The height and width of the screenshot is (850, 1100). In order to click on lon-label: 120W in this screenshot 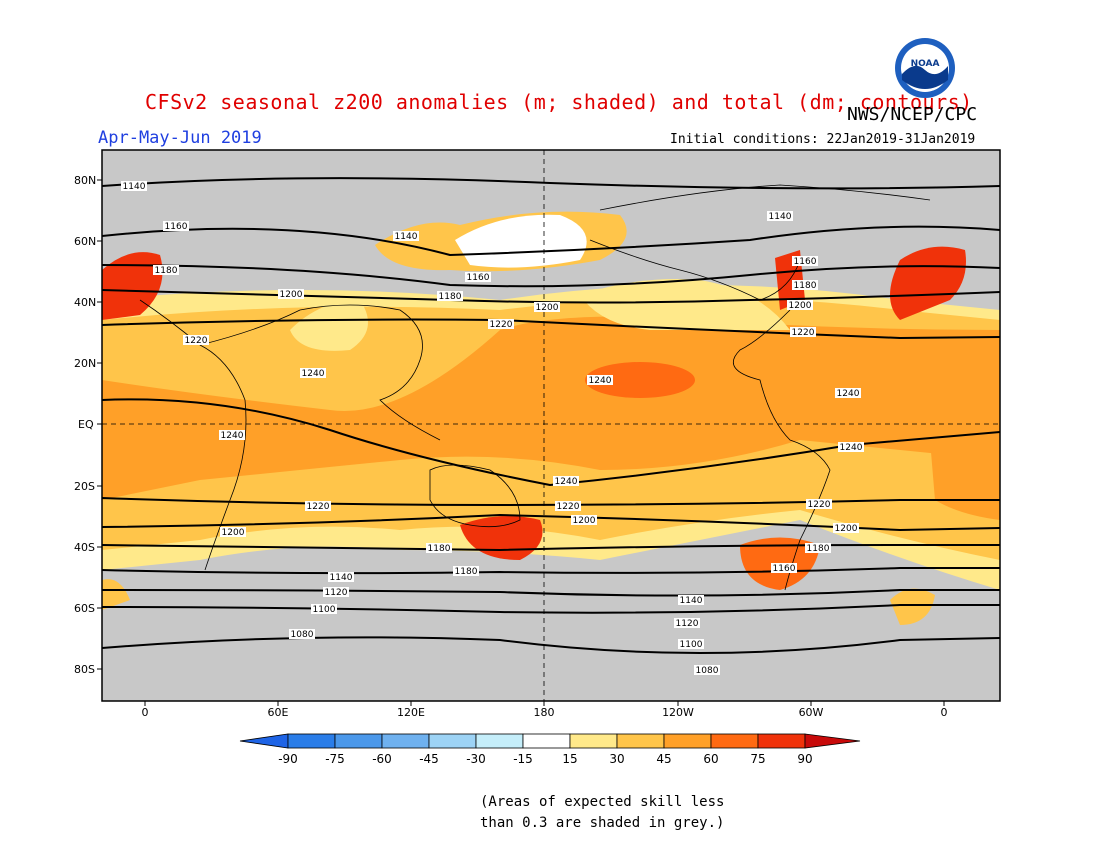, I will do `click(678, 712)`.